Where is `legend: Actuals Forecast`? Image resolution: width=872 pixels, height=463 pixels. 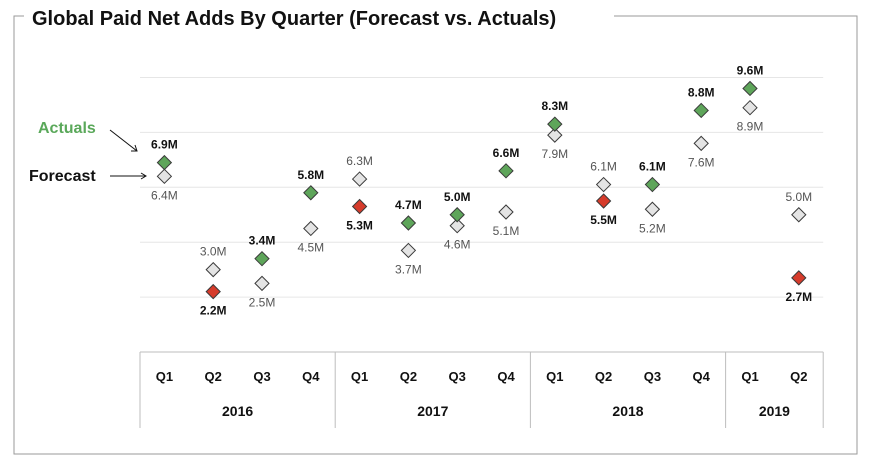
legend: Actuals Forecast is located at coordinates (88, 152).